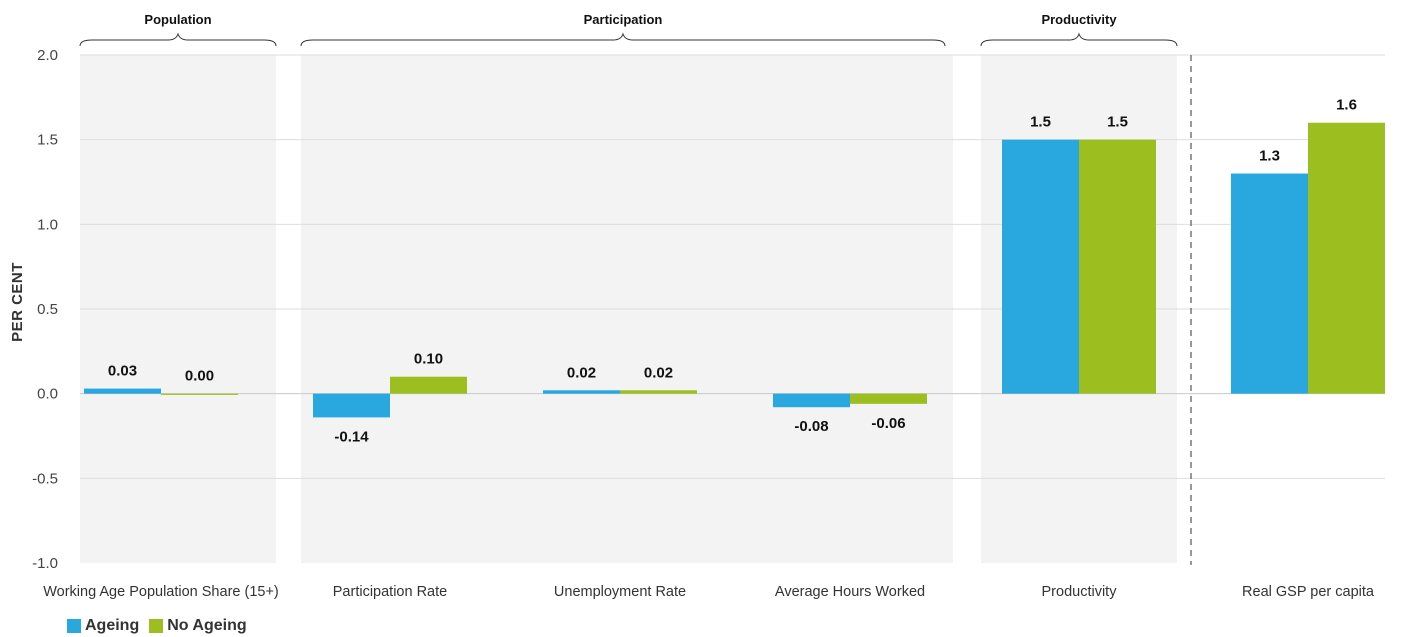 The image size is (1403, 637). Describe the element at coordinates (122, 371) in the screenshot. I see `data-label: 0.03` at that location.